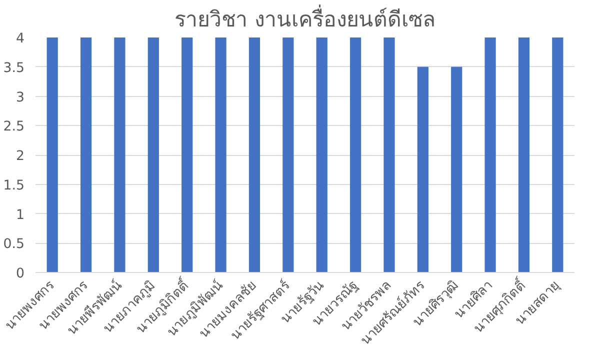 The image size is (594, 356). What do you see at coordinates (20, 98) in the screenshot?
I see `y-tick-label: 3` at bounding box center [20, 98].